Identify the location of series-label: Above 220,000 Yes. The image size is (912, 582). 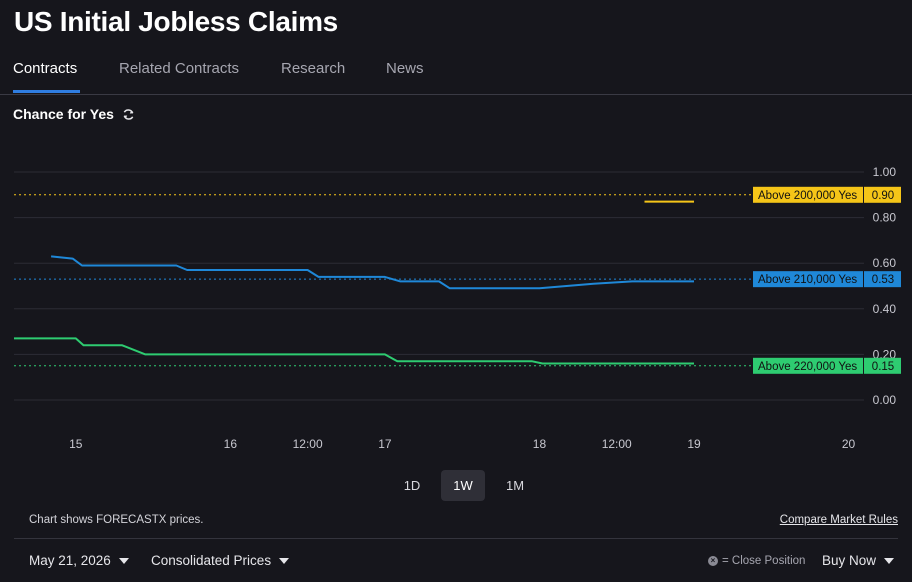
(807, 367).